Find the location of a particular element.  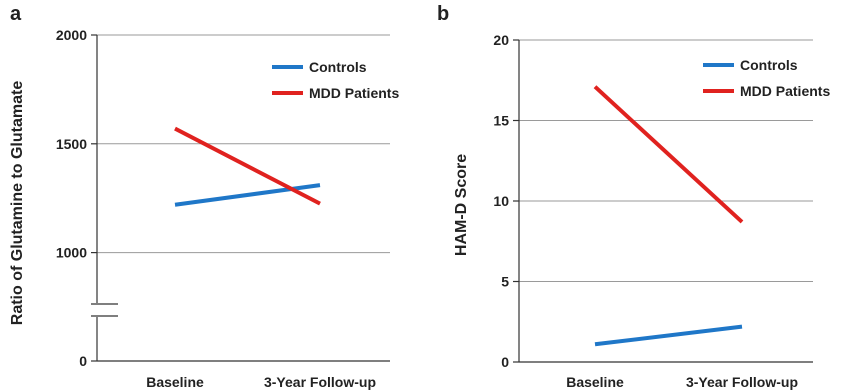

y-tick-label: 15 is located at coordinates (501, 121).